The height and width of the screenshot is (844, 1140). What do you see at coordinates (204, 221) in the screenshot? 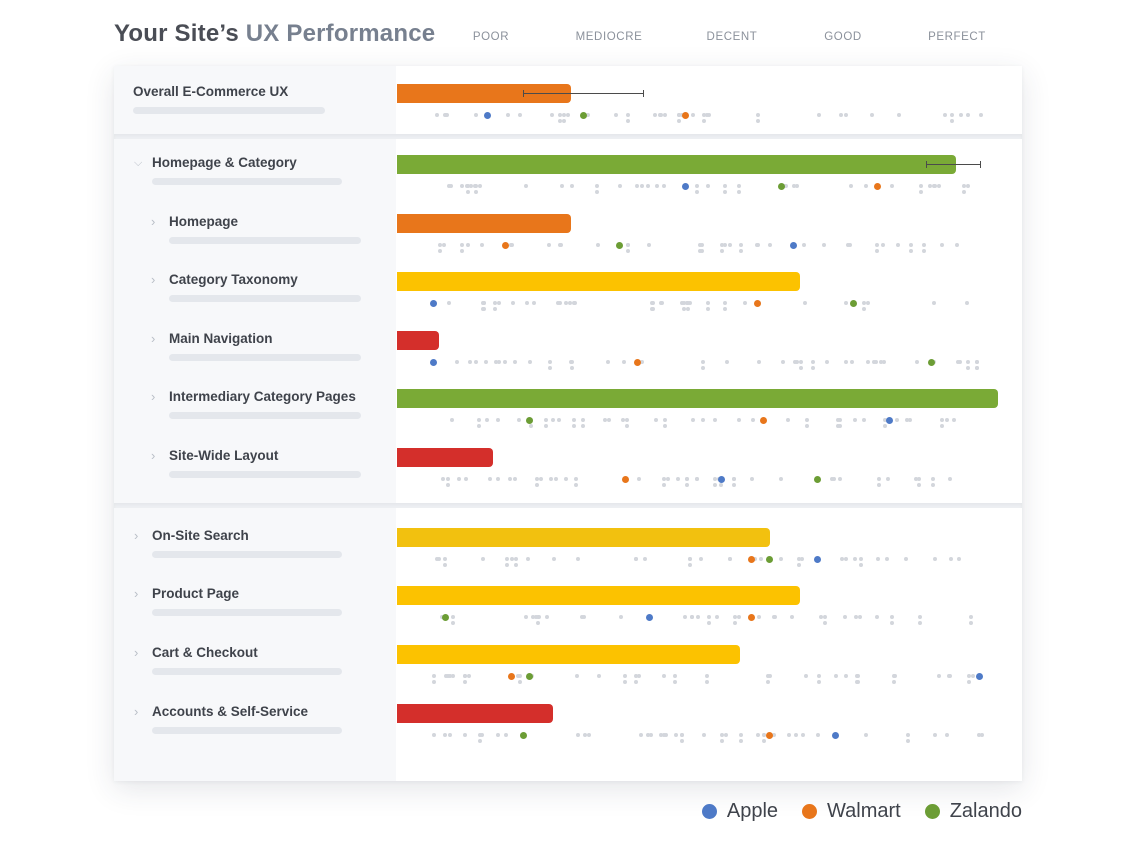
I see `row-label: Homepage` at bounding box center [204, 221].